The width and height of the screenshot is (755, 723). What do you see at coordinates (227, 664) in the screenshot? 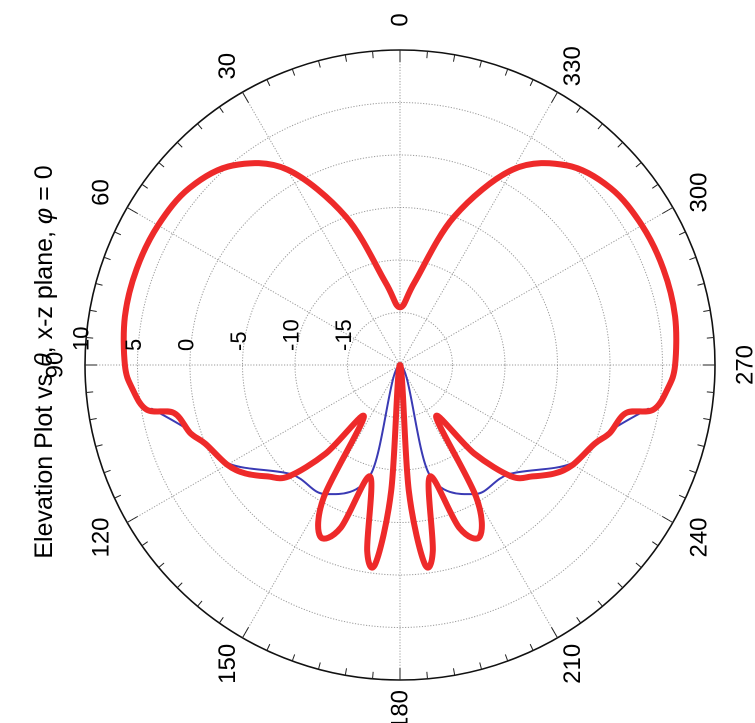
I see `angle-tick-label: 150` at bounding box center [227, 664].